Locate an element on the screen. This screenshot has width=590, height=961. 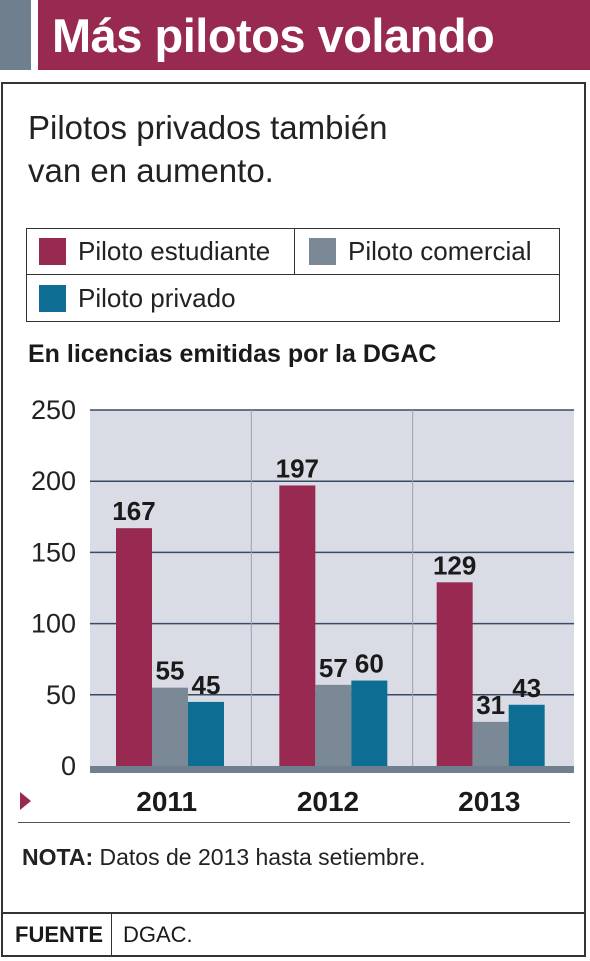
legend-label-private: Piloto privado is located at coordinates (157, 298).